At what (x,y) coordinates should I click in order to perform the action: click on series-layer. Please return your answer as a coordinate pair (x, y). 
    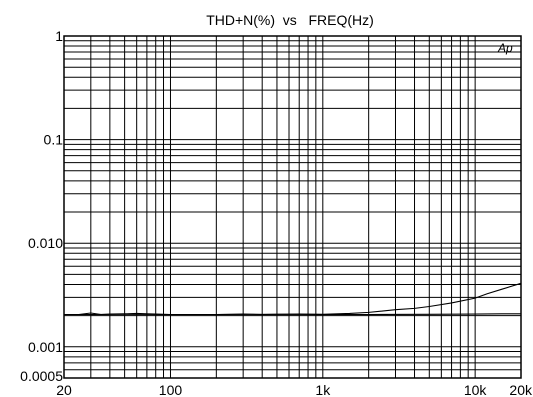
    Looking at the image, I should click on (293, 299).